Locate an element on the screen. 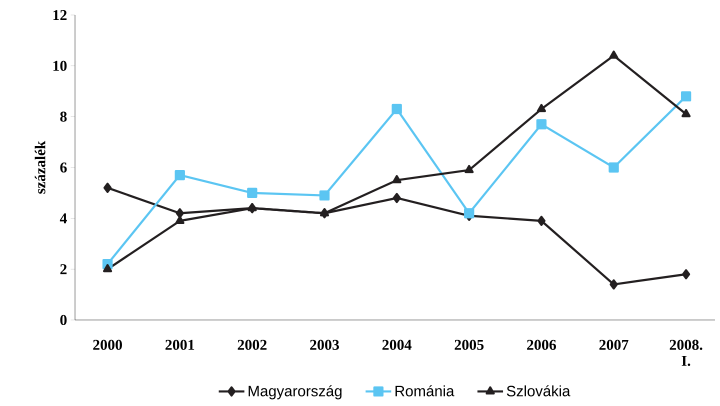  legend-label: Románia is located at coordinates (425, 390).